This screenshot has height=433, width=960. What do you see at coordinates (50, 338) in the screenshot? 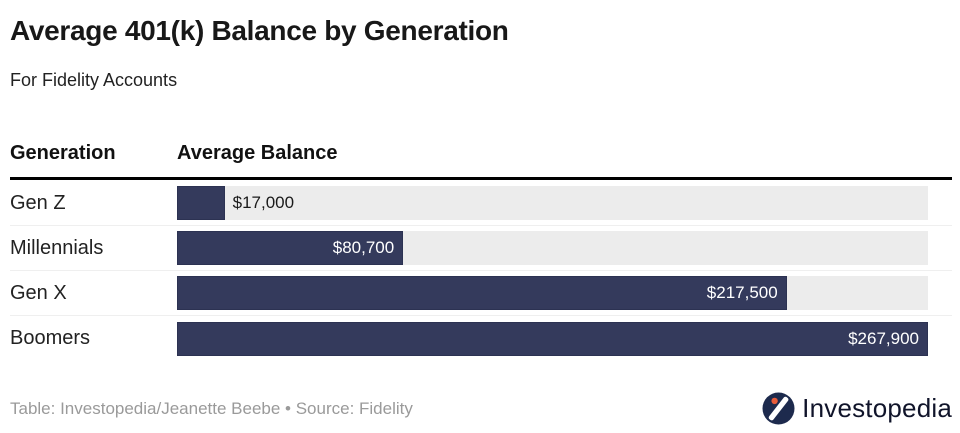
I see `row-label: Boomers` at bounding box center [50, 338].